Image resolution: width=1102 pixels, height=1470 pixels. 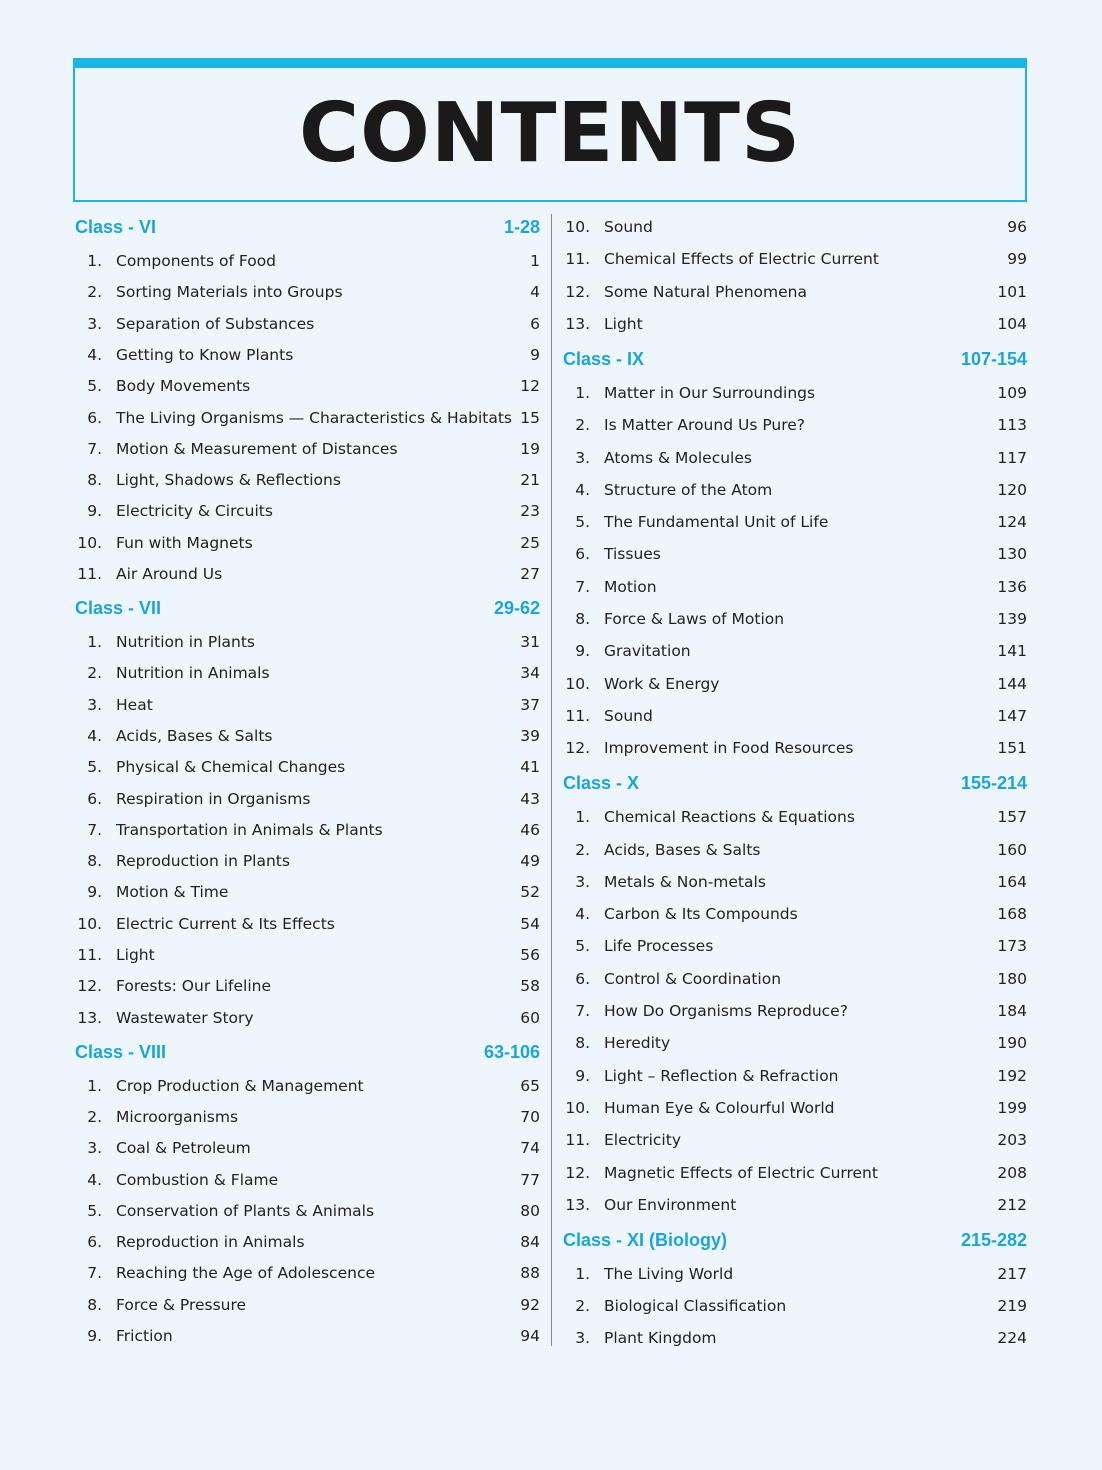 What do you see at coordinates (183, 1148) in the screenshot?
I see `item-title: Coal & Petroleum` at bounding box center [183, 1148].